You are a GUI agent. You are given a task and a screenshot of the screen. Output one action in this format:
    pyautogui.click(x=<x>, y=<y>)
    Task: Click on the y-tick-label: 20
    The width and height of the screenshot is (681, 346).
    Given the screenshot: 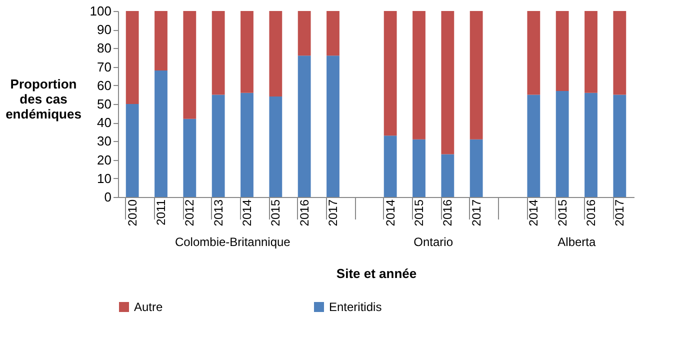 What is the action you would take?
    pyautogui.click(x=104, y=160)
    